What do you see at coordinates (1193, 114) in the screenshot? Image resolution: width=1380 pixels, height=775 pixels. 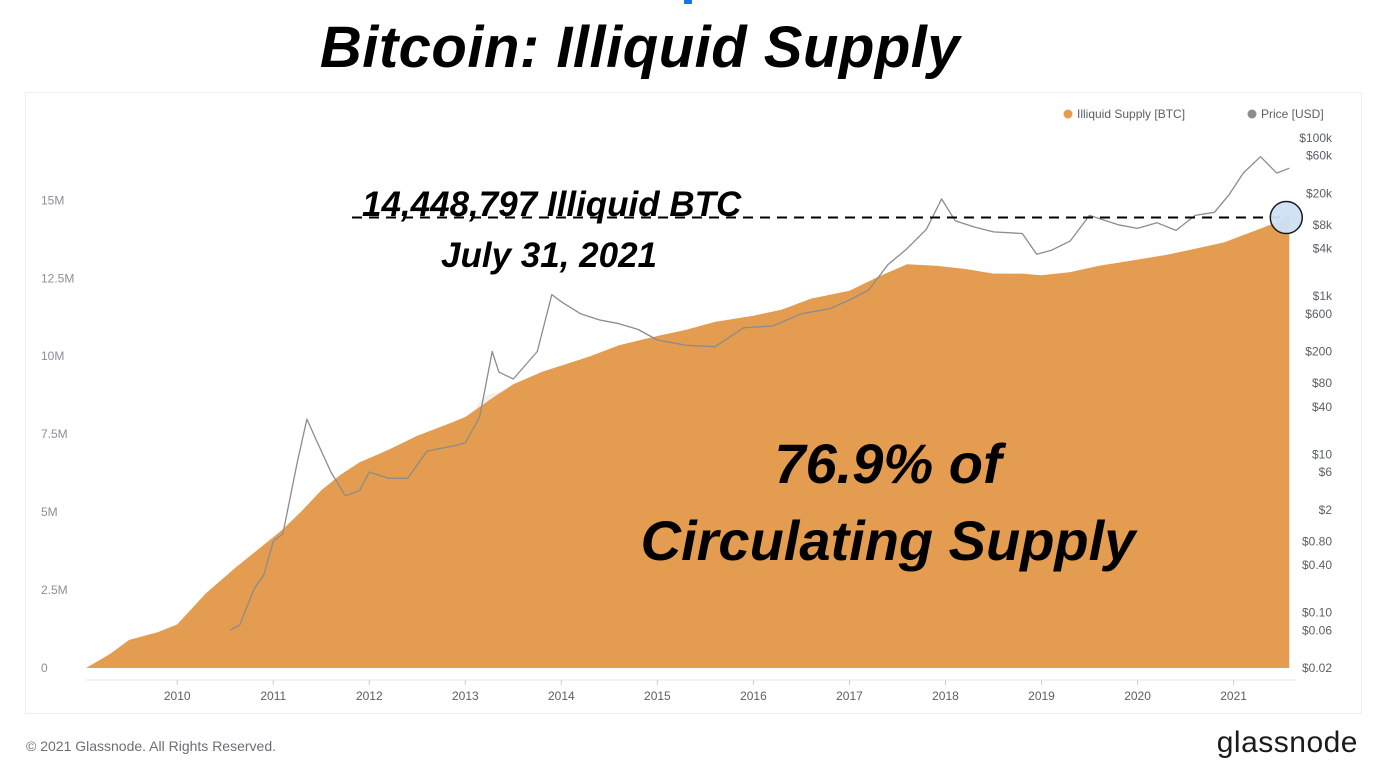 I see `legend: Illiquid Supply [BTC] Price [USD]` at bounding box center [1193, 114].